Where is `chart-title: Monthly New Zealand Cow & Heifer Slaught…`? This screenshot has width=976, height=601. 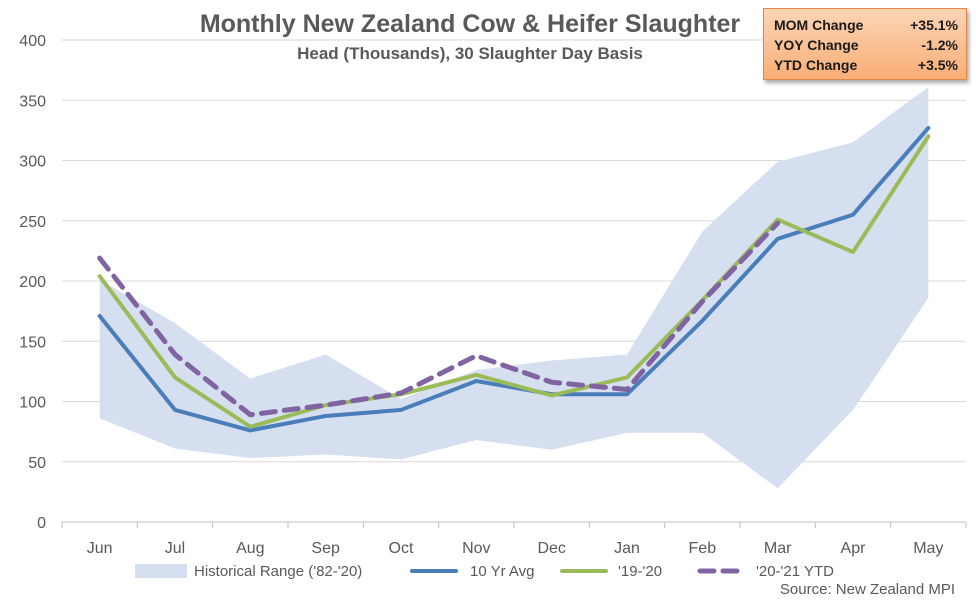 chart-title: Monthly New Zealand Cow & Heifer Slaught… is located at coordinates (470, 24).